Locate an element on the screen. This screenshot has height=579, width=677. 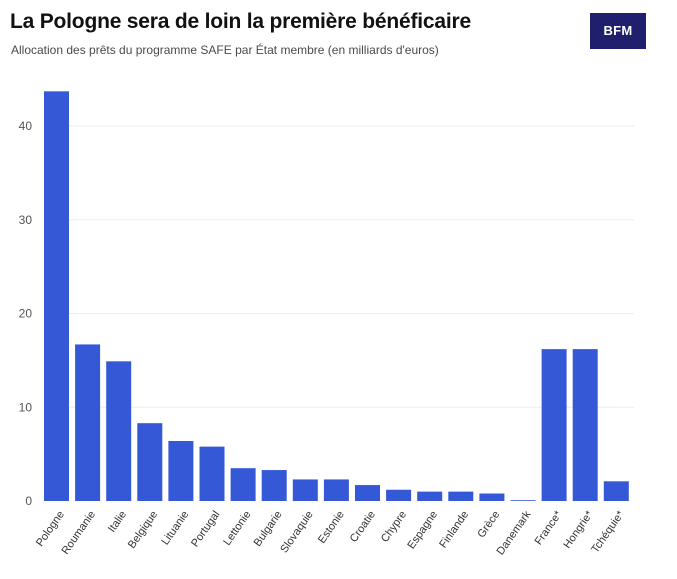
x-tick-label: Belgique is located at coordinates (143, 530).